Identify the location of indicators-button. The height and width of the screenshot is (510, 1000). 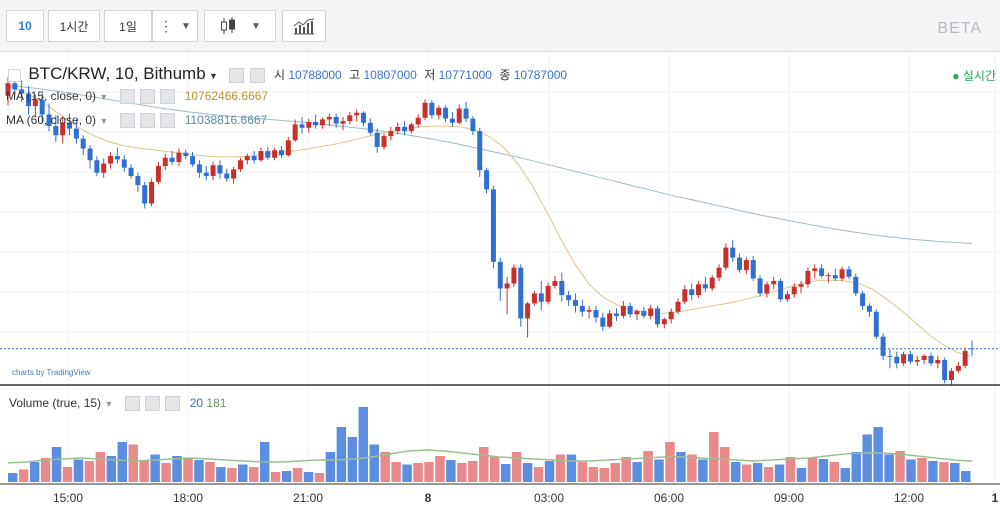
(304, 26).